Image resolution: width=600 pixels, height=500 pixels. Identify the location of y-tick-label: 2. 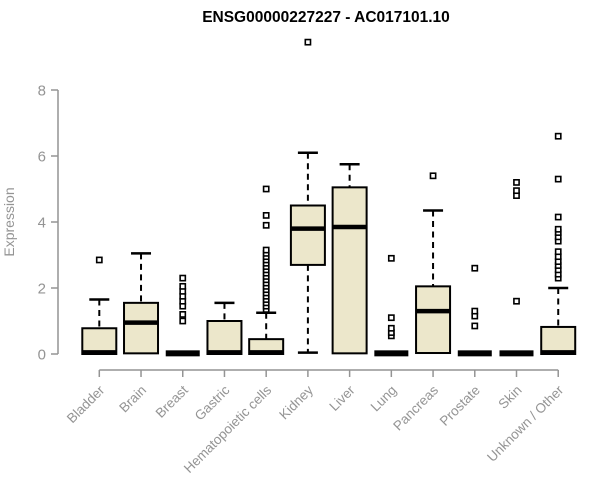
(42, 289).